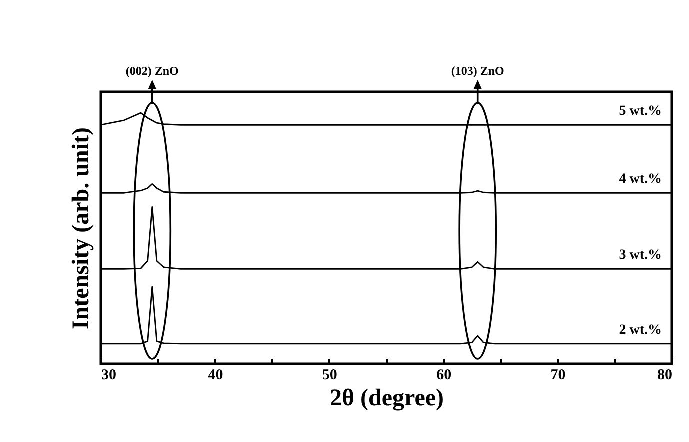 The width and height of the screenshot is (689, 442). What do you see at coordinates (81, 228) in the screenshot?
I see `y-axis-title: Intensity (arb. unit)` at bounding box center [81, 228].